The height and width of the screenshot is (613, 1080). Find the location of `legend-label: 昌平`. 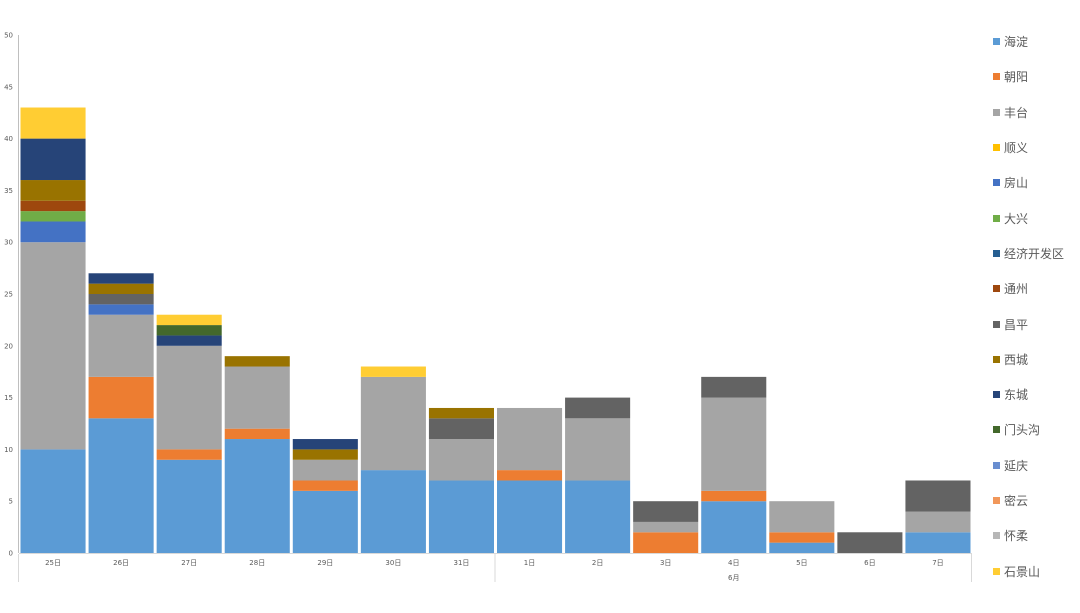

legend-label: 昌平 is located at coordinates (1016, 324).